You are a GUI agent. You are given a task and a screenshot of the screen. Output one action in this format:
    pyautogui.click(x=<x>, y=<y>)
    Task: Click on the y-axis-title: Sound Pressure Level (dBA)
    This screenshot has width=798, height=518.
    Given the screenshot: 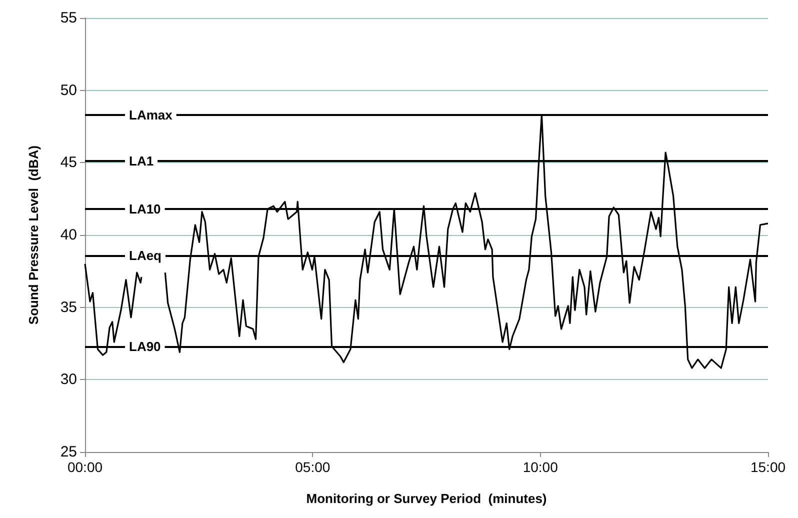 What is the action you would take?
    pyautogui.click(x=33, y=235)
    